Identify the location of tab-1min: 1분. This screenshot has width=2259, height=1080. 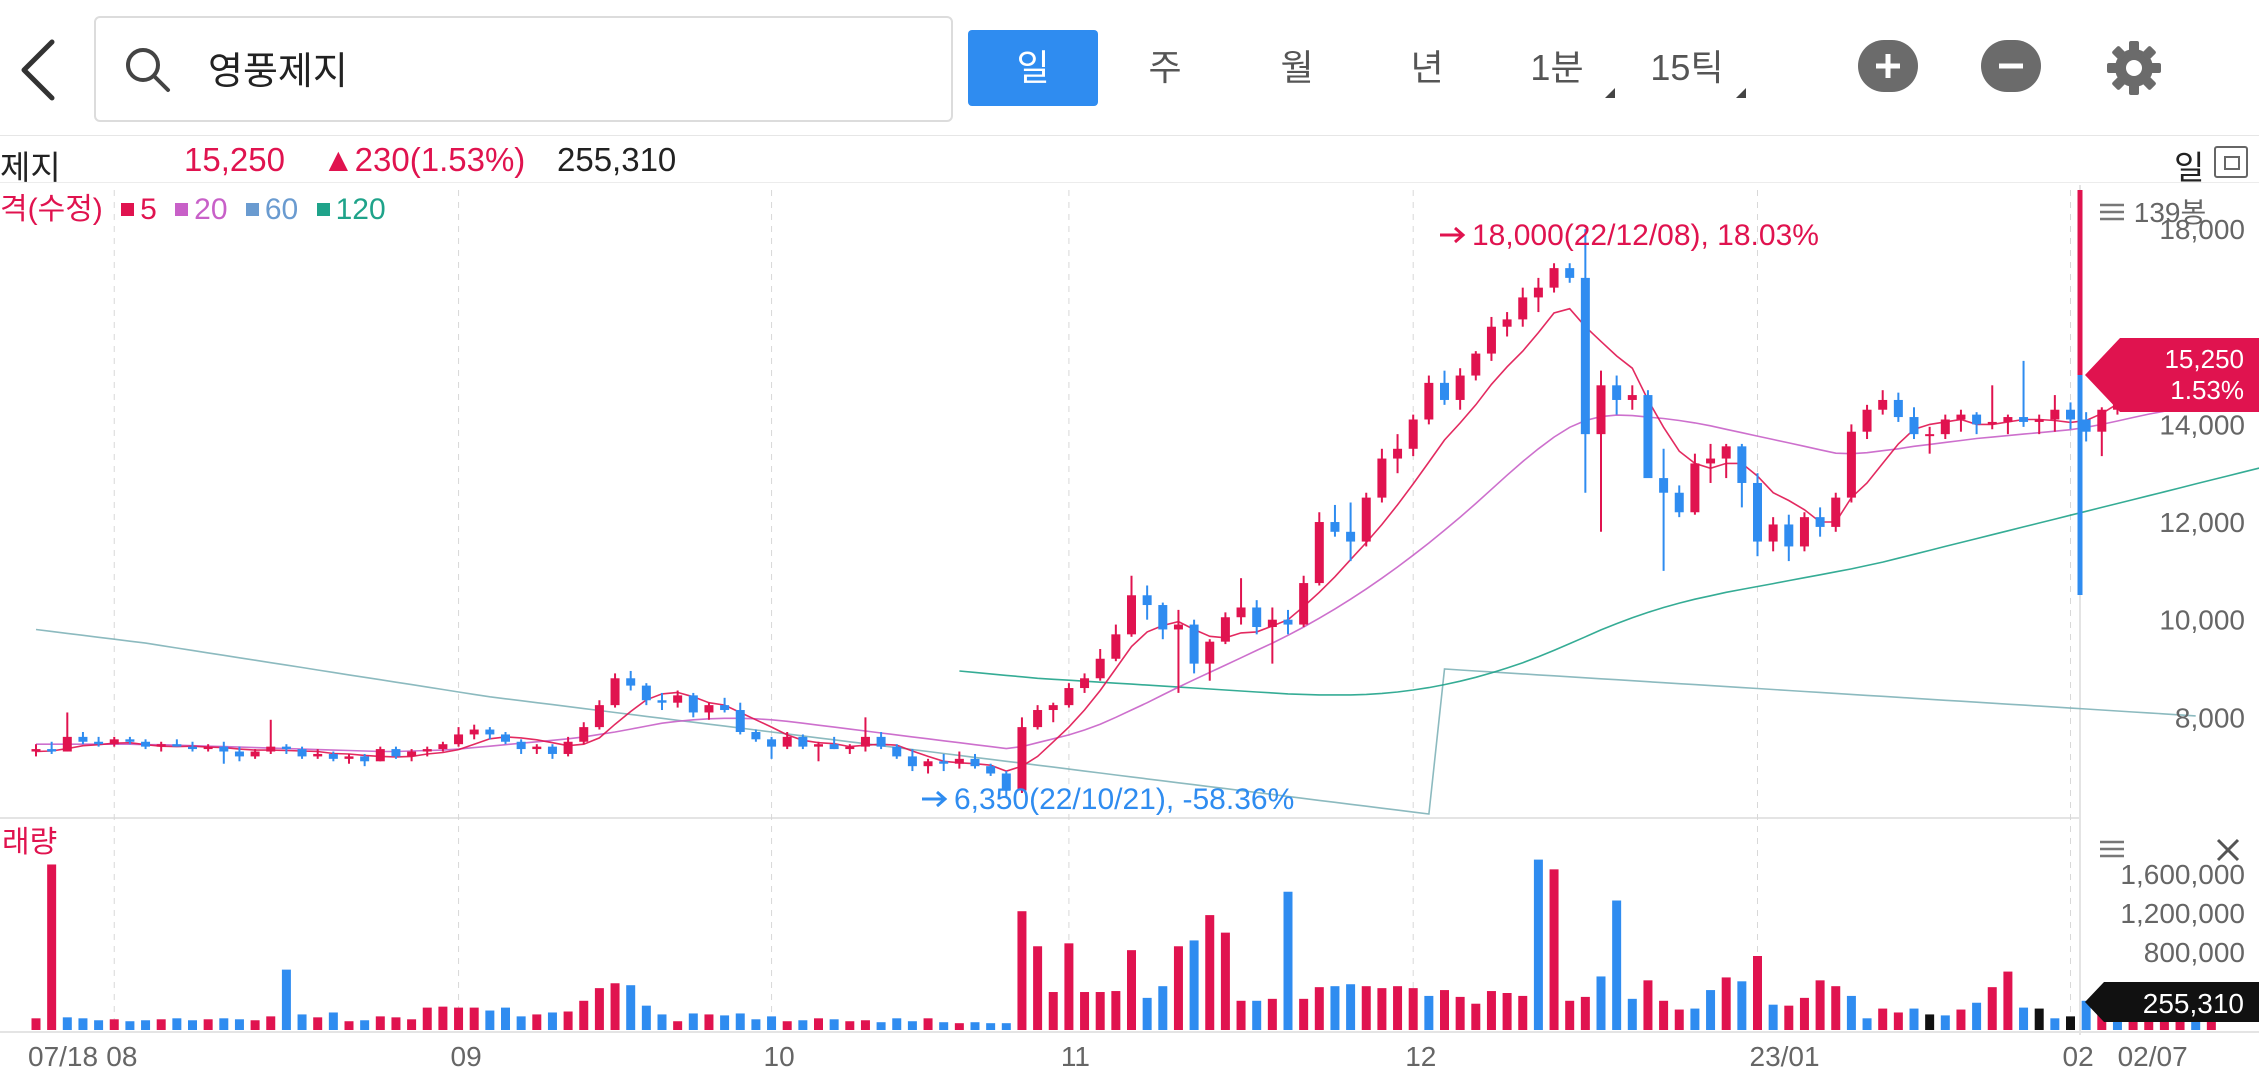
(1557, 67).